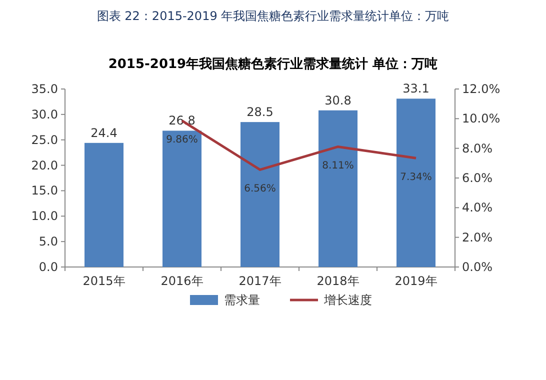 The height and width of the screenshot is (380, 546). I want to click on data-label: 8.11%, so click(338, 166).